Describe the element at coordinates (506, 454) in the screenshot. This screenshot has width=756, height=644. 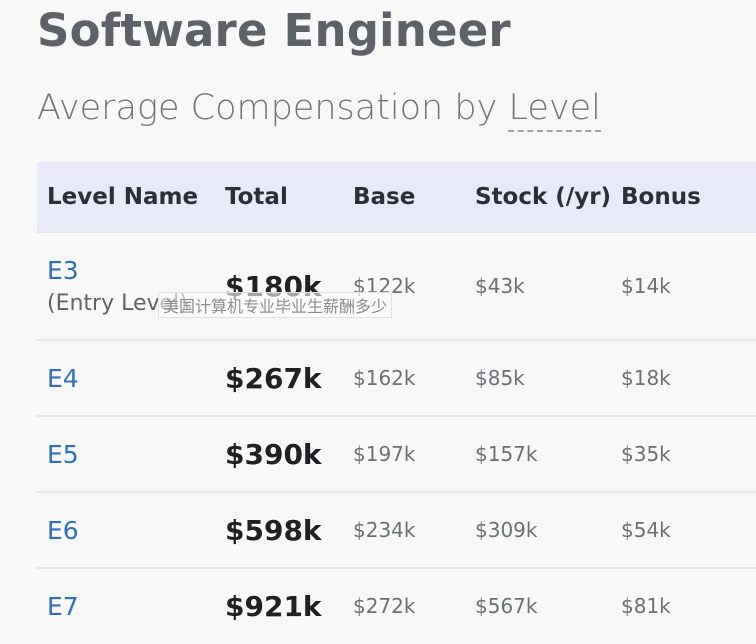
I see `stock-value: $157k` at that location.